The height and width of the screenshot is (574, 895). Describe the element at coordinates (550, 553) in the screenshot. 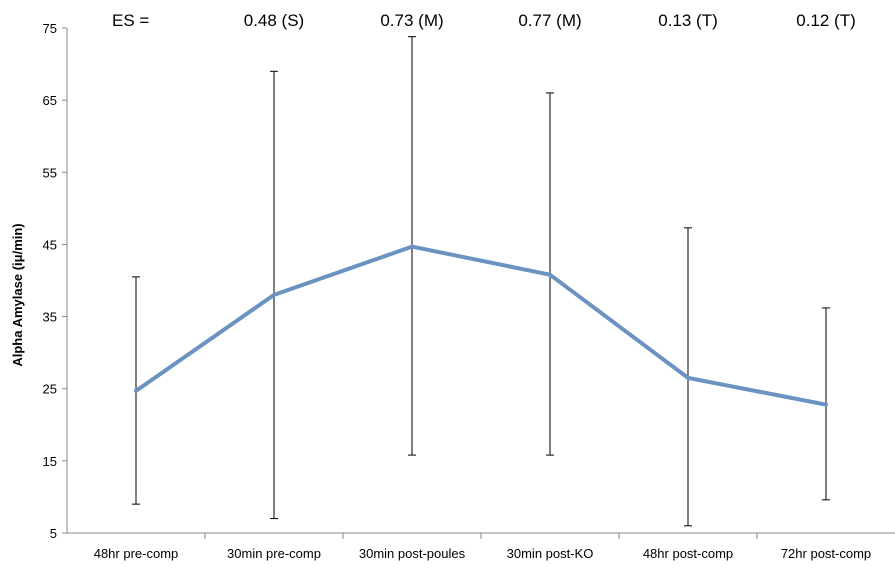

I see `x-tick-label: 30min post-KO` at that location.